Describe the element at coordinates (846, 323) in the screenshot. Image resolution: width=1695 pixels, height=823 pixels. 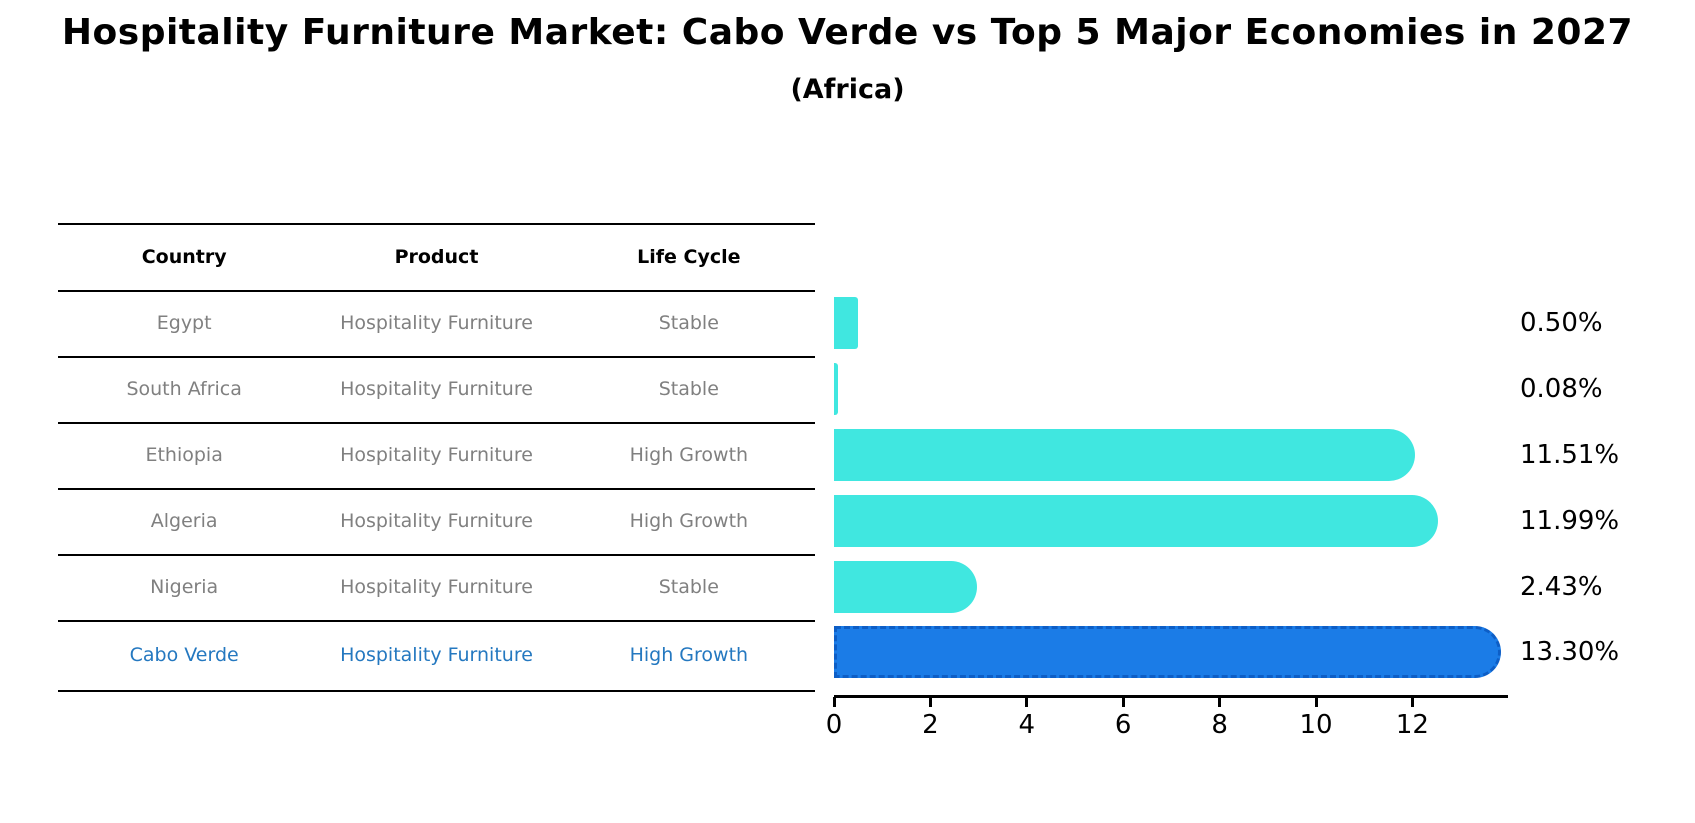
I see `bar-egypt` at that location.